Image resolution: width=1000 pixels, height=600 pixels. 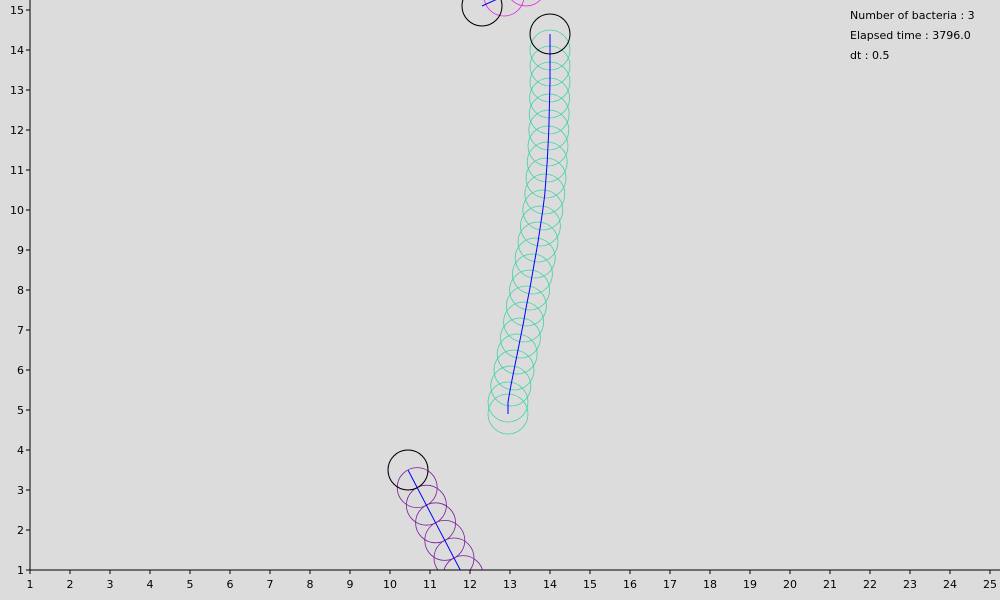 What do you see at coordinates (830, 584) in the screenshot?
I see `x-tick-label: 21` at bounding box center [830, 584].